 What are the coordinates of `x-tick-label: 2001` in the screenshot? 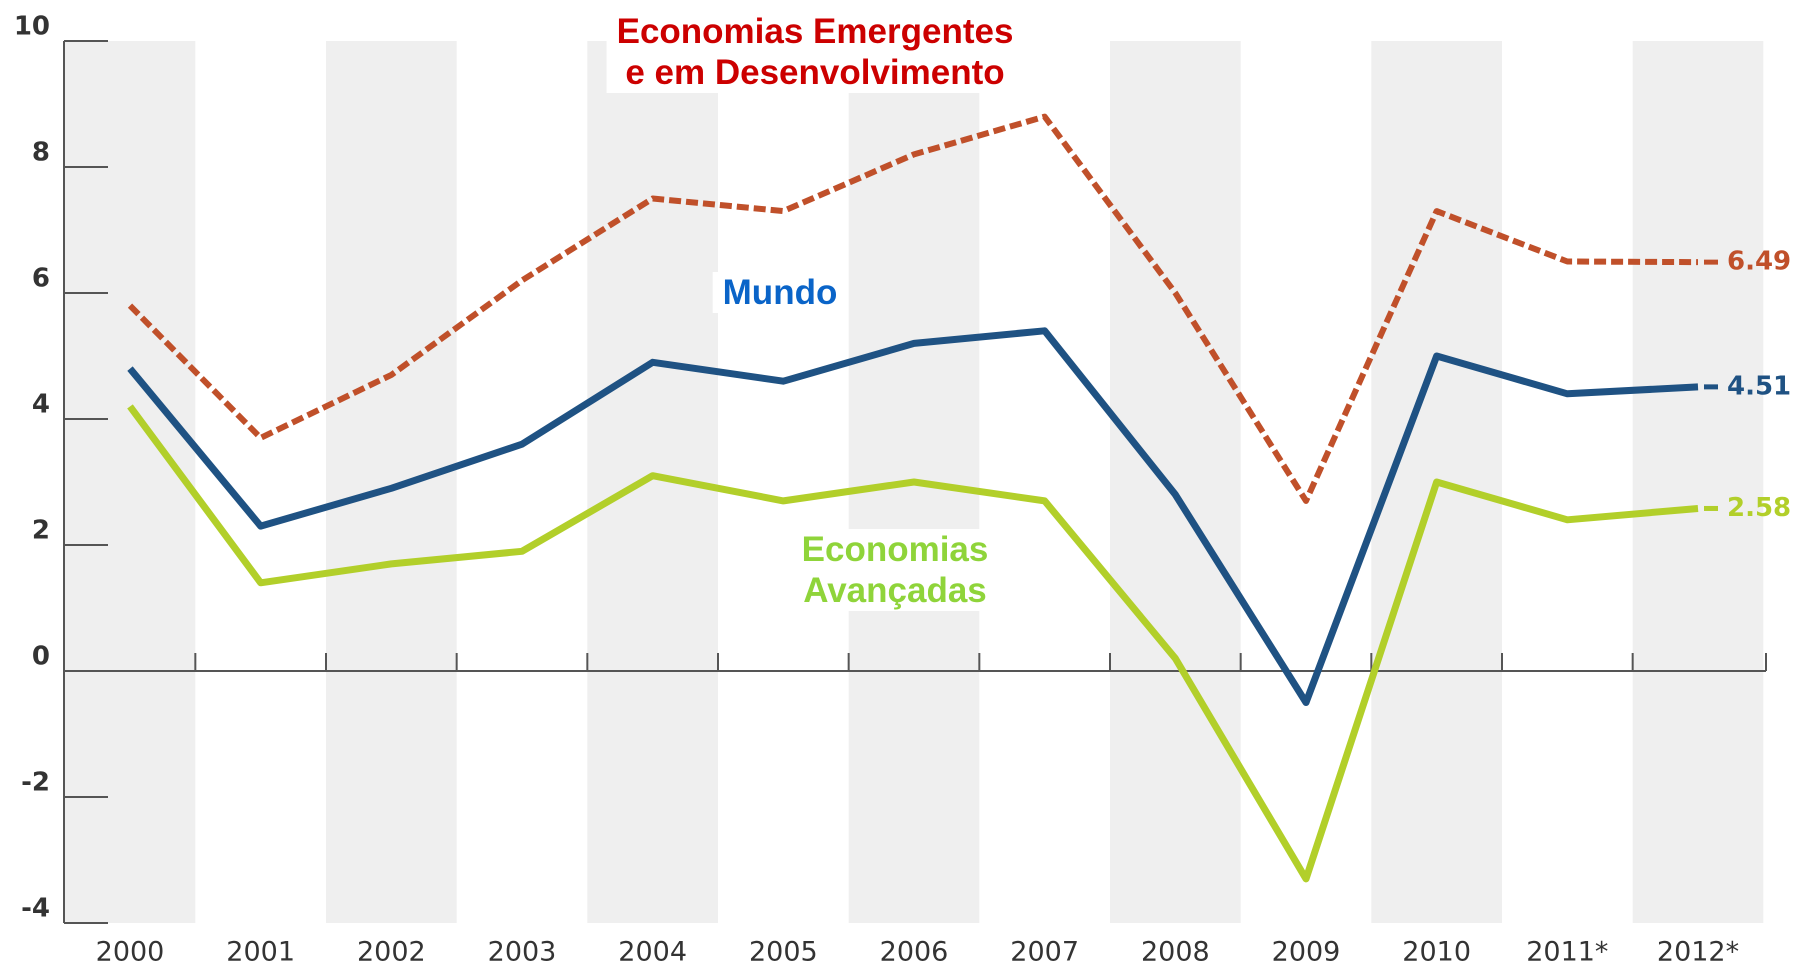 It's located at (260, 952).